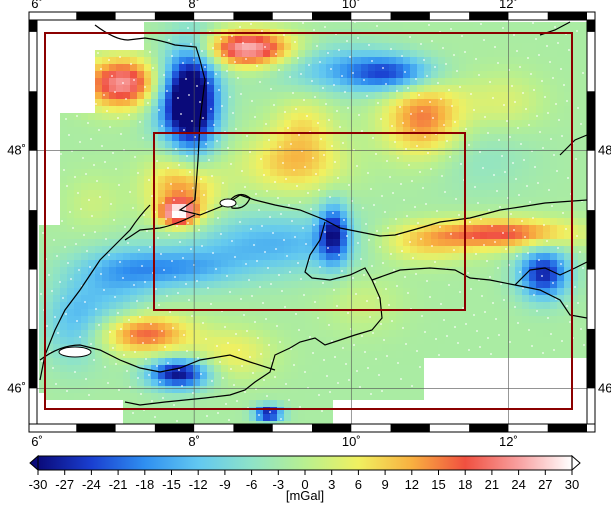 This screenshot has height=512, width=611. Describe the element at coordinates (279, 484) in the screenshot. I see `colorbar-tick-label: -3` at that location.